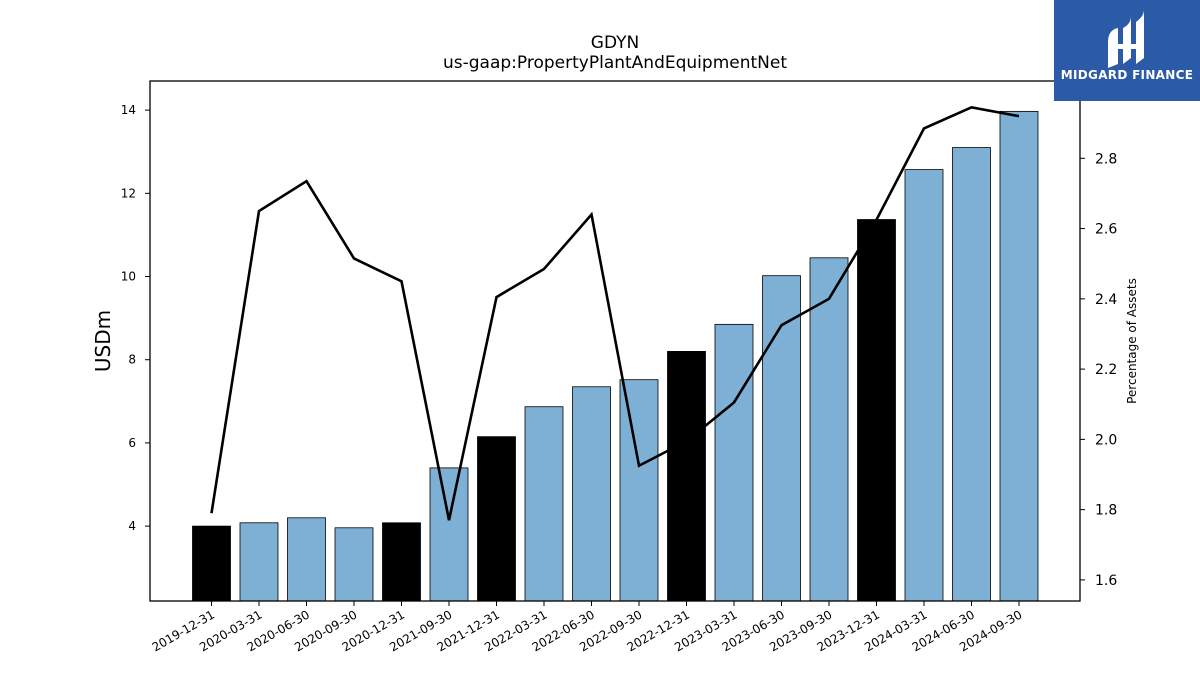 This screenshot has width=1200, height=675. I want to click on right-axis-ticks: 1.6 1.8 2.0 2.2 2.4 2.6 2.8, so click(1098, 370).